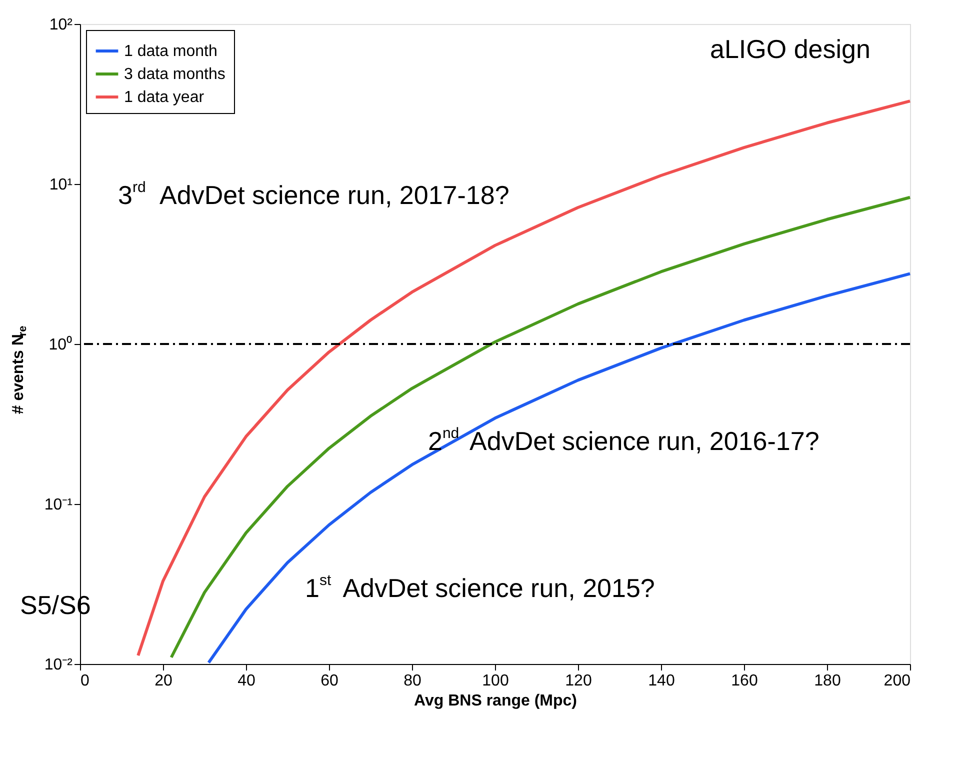  I want to click on x-axis-title: Avg BNS range (Mpc), so click(495, 701).